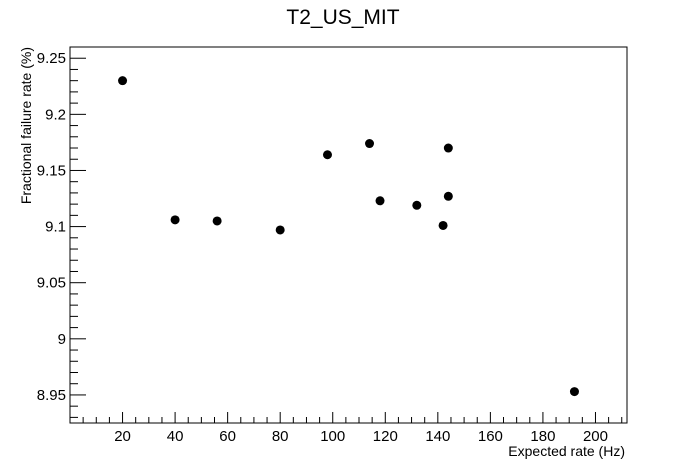 This screenshot has height=472, width=696. Describe the element at coordinates (346, 428) in the screenshot. I see `x-axis: 20 40 60 80 100 120 140 160 180 200` at that location.